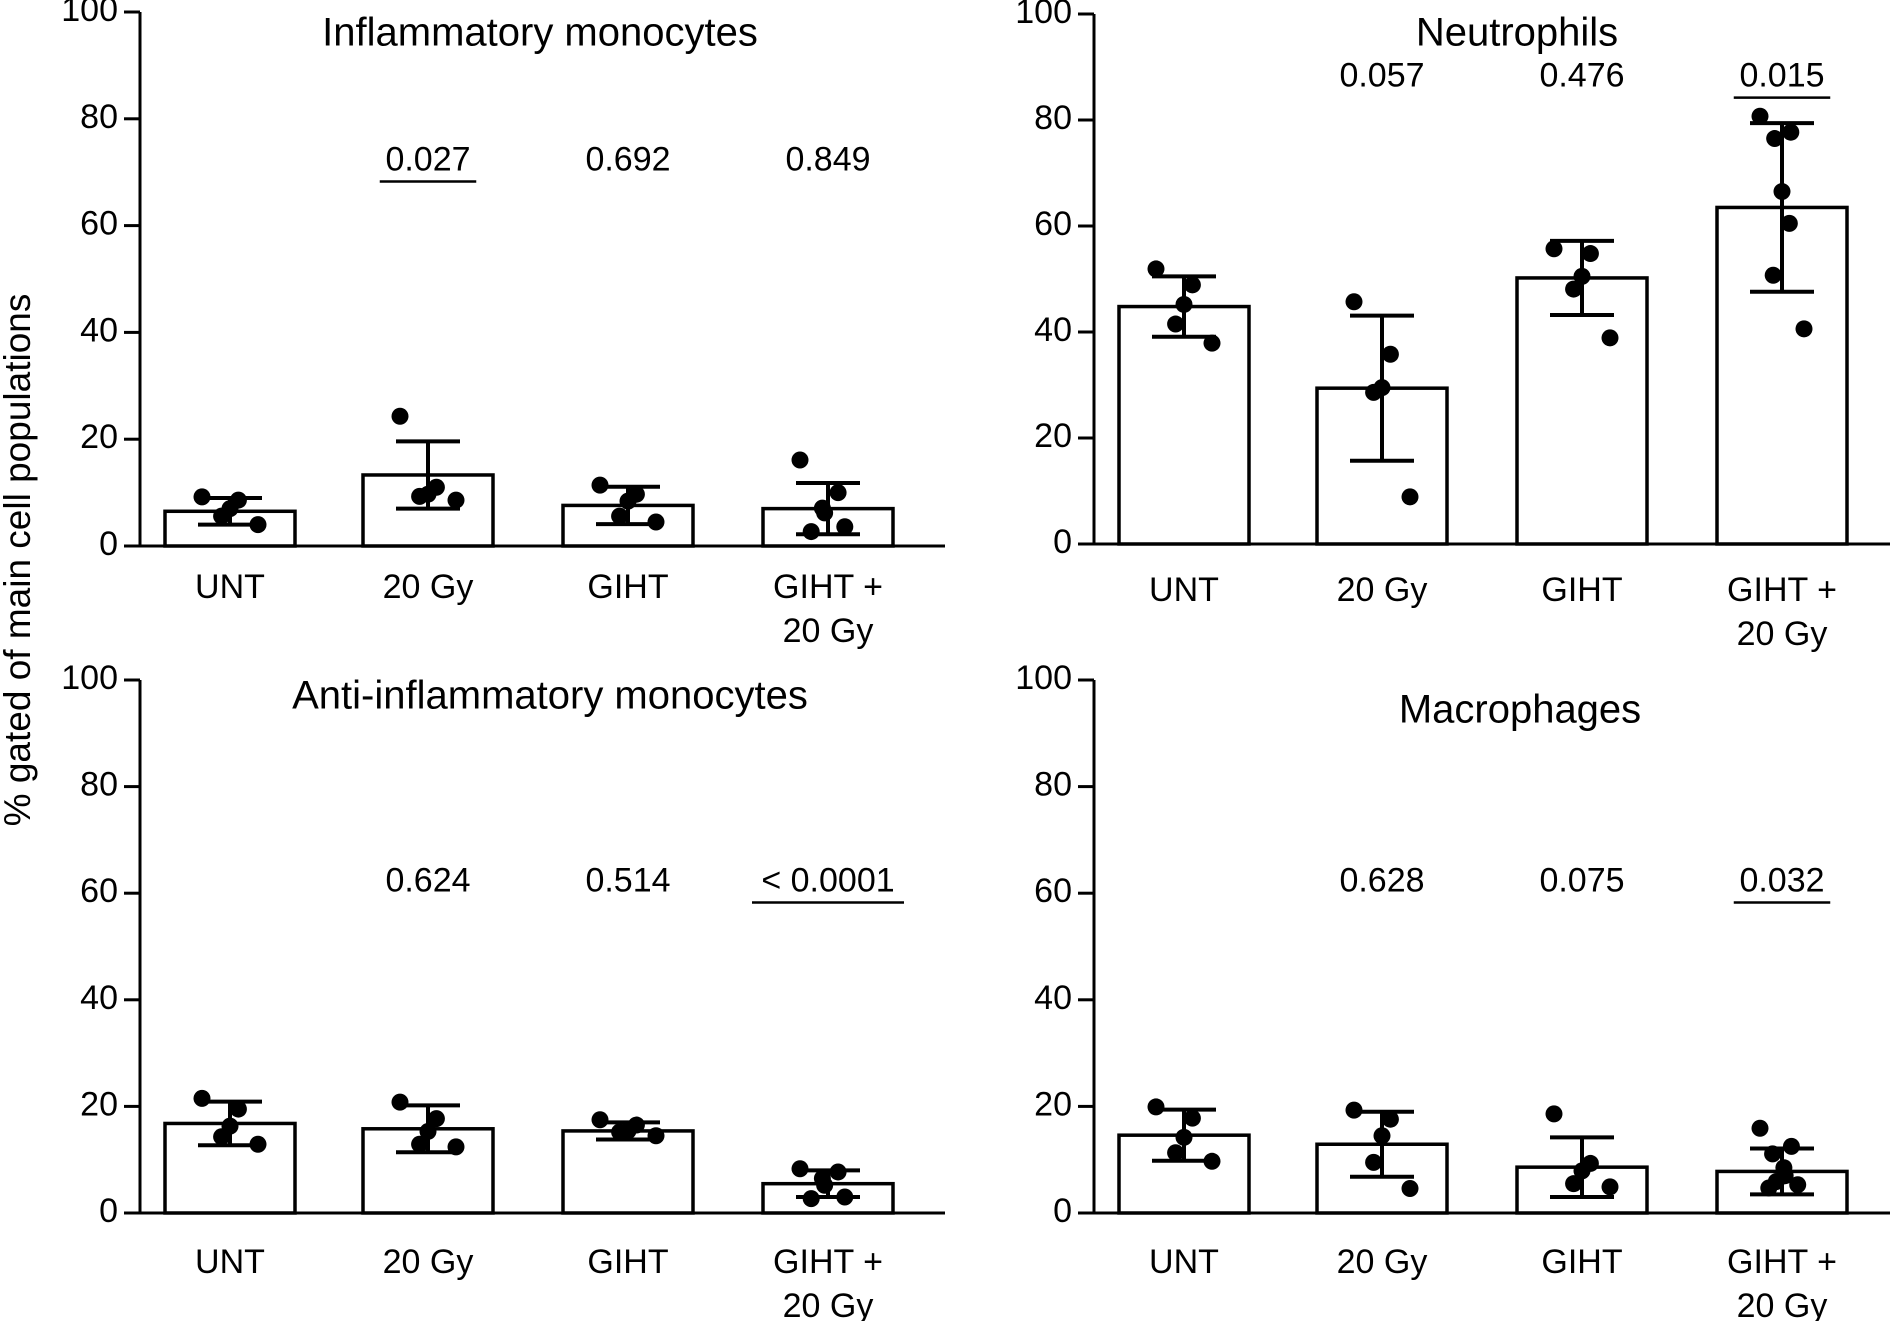 The width and height of the screenshot is (1890, 1321). Describe the element at coordinates (1520, 710) in the screenshot. I see `chart-title: Macrophages` at that location.